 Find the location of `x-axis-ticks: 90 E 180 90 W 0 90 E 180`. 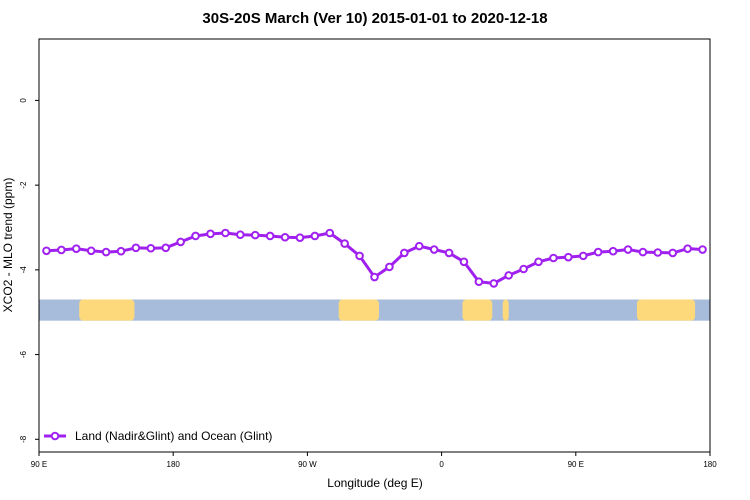

x-axis-ticks: 90 E 180 90 W 0 90 E 180 is located at coordinates (374, 460).